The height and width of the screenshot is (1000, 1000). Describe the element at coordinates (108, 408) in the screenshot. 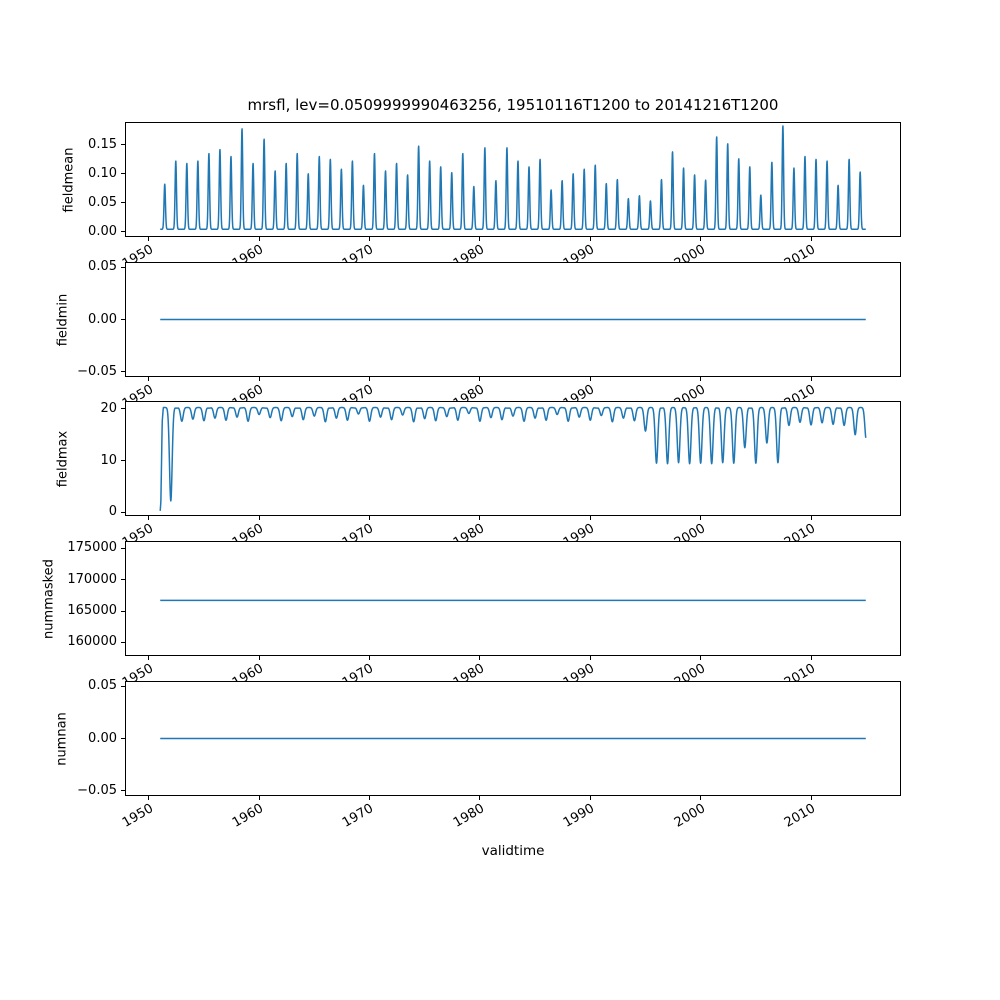

I see `y-tick-label: 20` at that location.